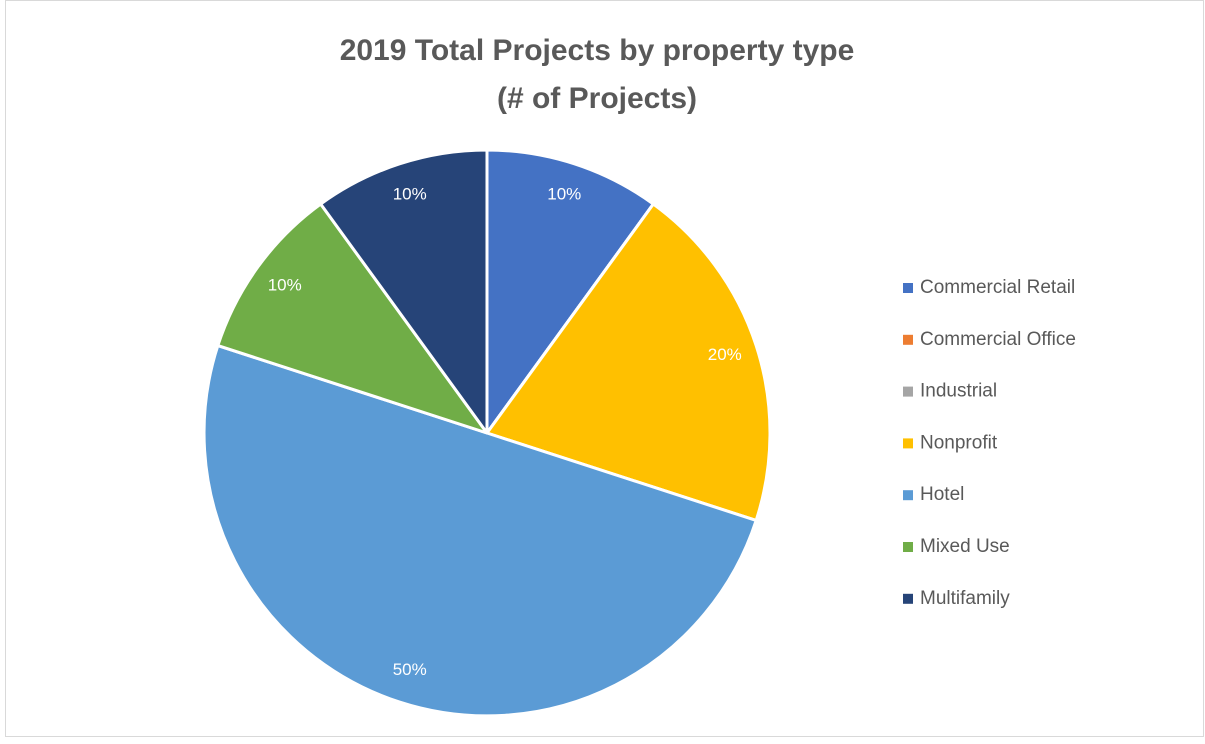 The image size is (1205, 744). What do you see at coordinates (958, 391) in the screenshot?
I see `legend-label: Industrial` at bounding box center [958, 391].